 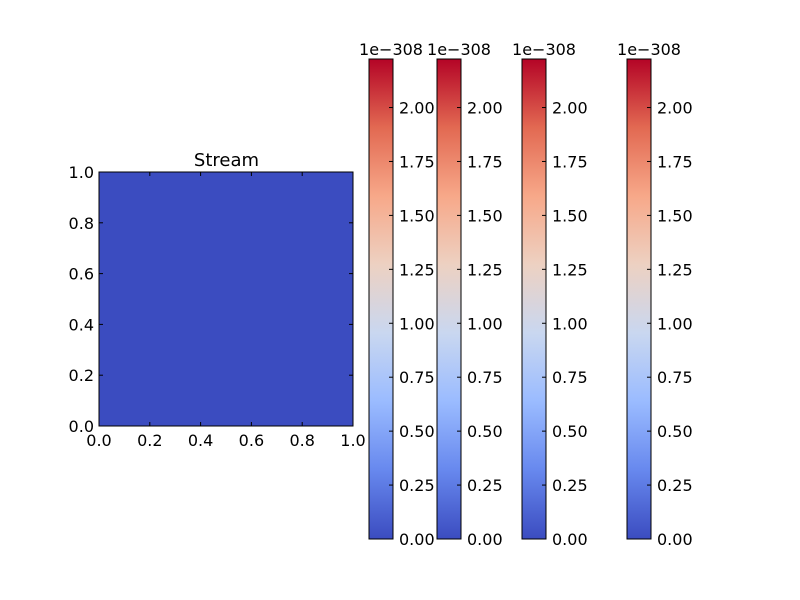 I want to click on x-tick-label: 0.4, so click(x=200, y=440).